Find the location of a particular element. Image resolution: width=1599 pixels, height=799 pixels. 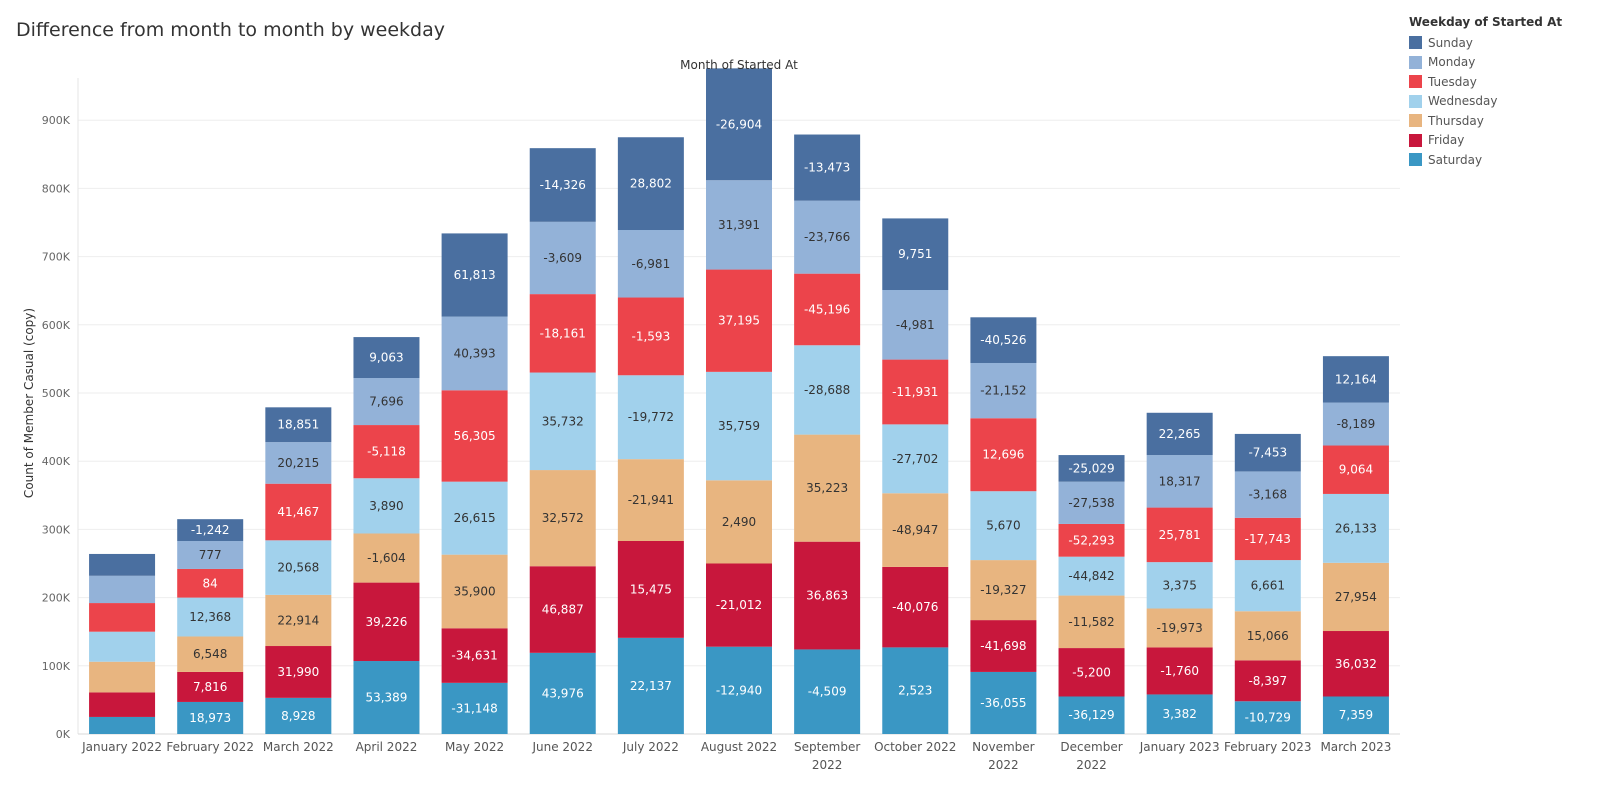

data-label: -10,729 is located at coordinates (1268, 718).